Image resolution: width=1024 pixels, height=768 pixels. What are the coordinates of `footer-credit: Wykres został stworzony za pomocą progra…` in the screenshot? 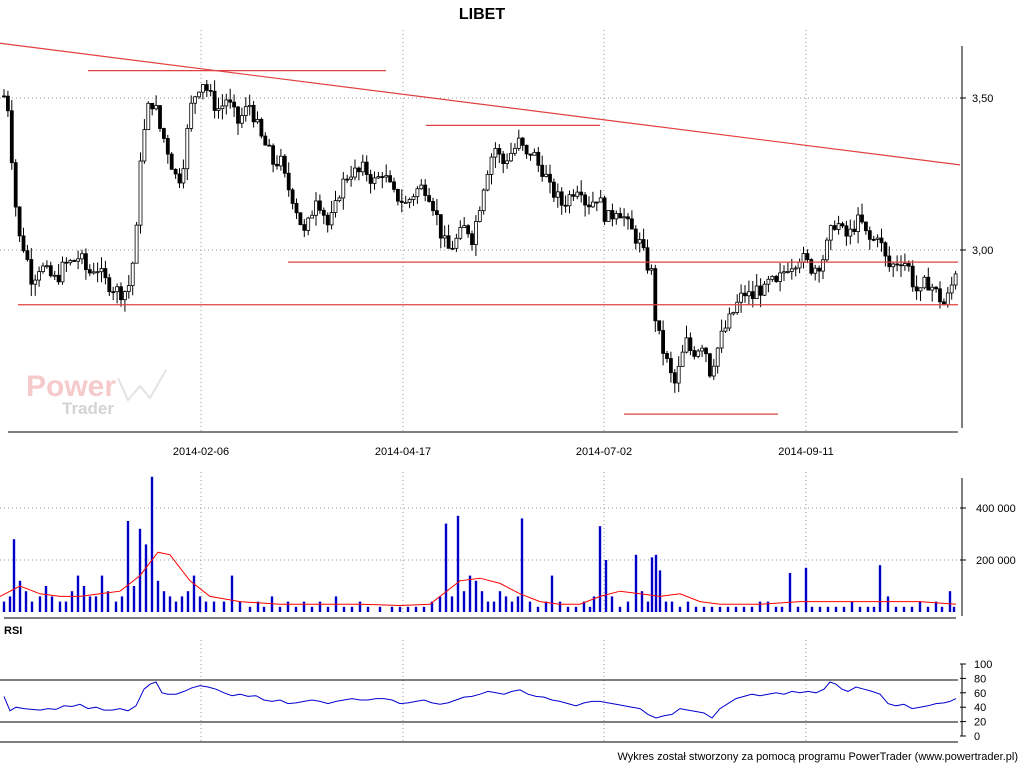 It's located at (817, 757).